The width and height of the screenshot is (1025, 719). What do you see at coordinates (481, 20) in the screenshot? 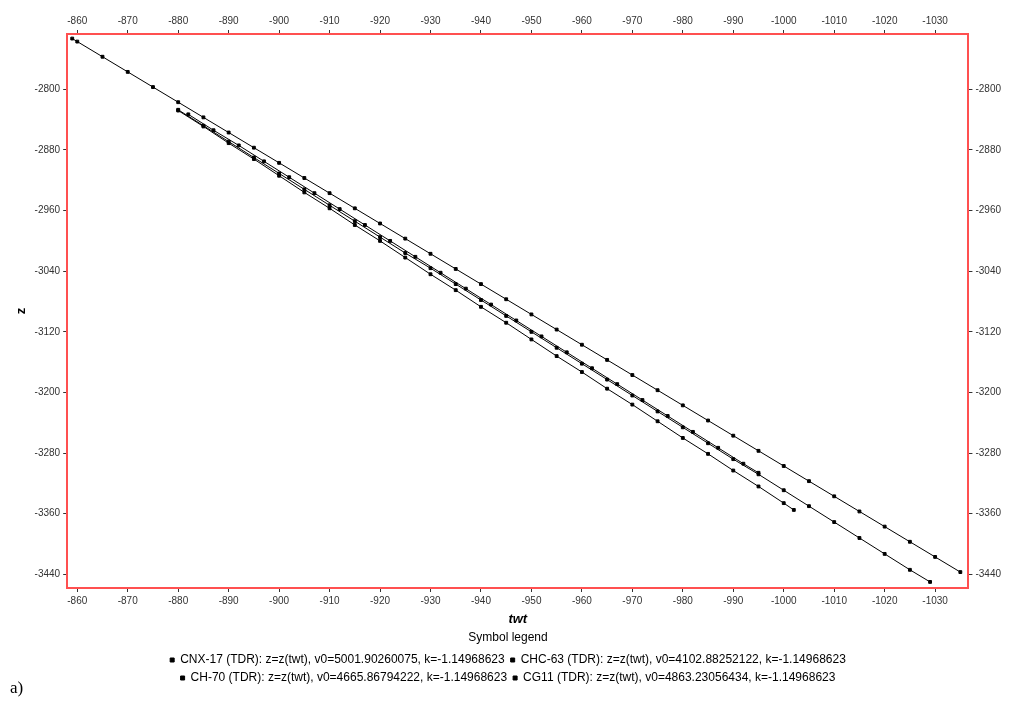
I see `x2-tick-label: -940` at bounding box center [481, 20].